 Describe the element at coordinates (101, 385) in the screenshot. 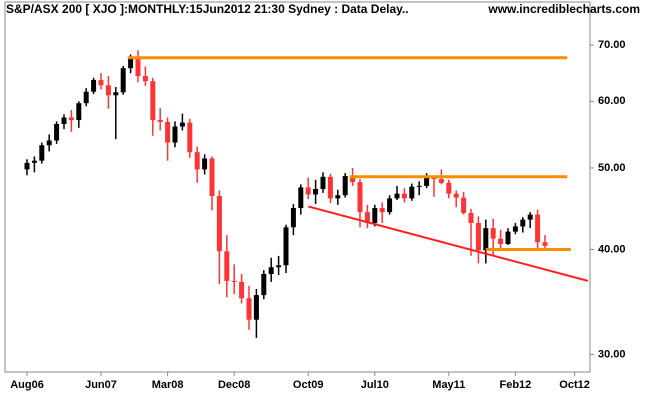

I see `x-tick-label: Jun07` at that location.